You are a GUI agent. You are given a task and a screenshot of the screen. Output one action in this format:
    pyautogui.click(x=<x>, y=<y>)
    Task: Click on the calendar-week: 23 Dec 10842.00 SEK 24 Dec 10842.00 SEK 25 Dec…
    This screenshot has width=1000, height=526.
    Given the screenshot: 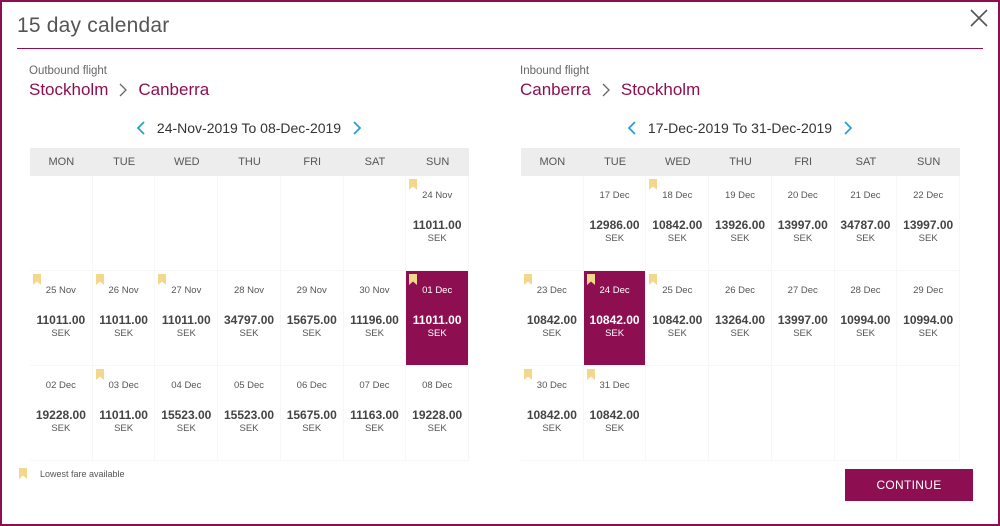 What is the action you would take?
    pyautogui.click(x=740, y=318)
    